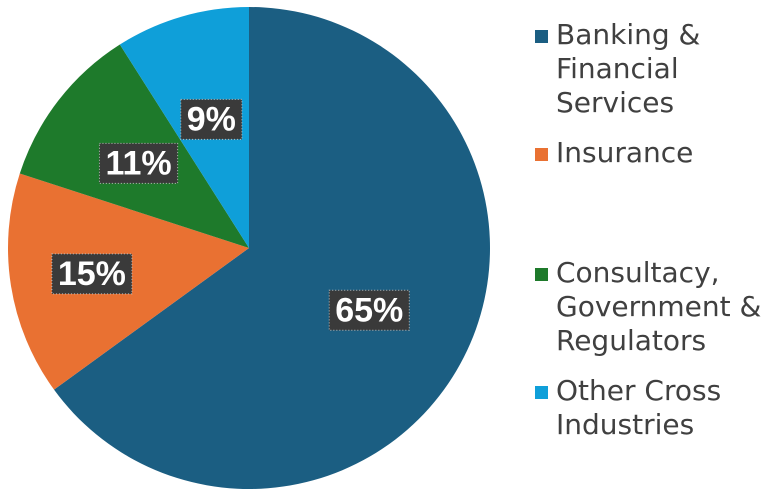 This screenshot has height=489, width=773. I want to click on data-label-other: 9%, so click(211, 119).